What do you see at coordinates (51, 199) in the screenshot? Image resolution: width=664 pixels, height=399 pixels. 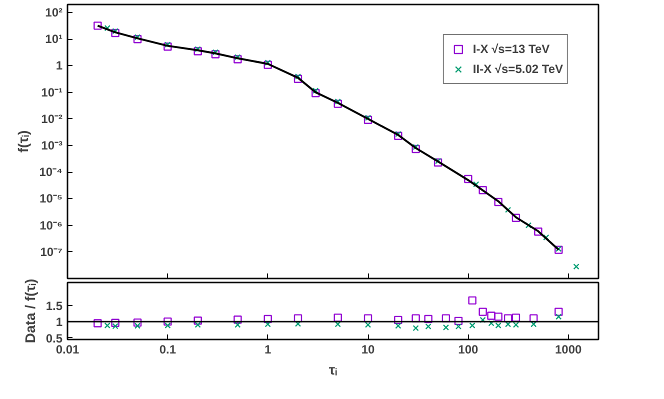 I see `y-tick-label: 10⁻⁵` at bounding box center [51, 199].